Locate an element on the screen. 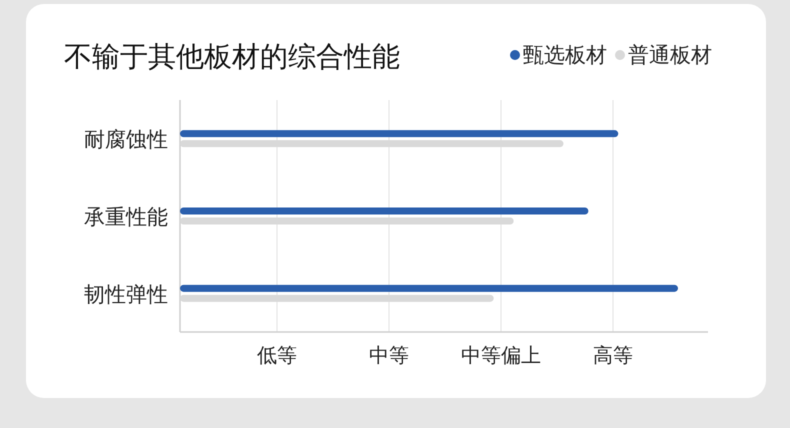 The height and width of the screenshot is (428, 790). legend-label: 普通板材 is located at coordinates (670, 55).